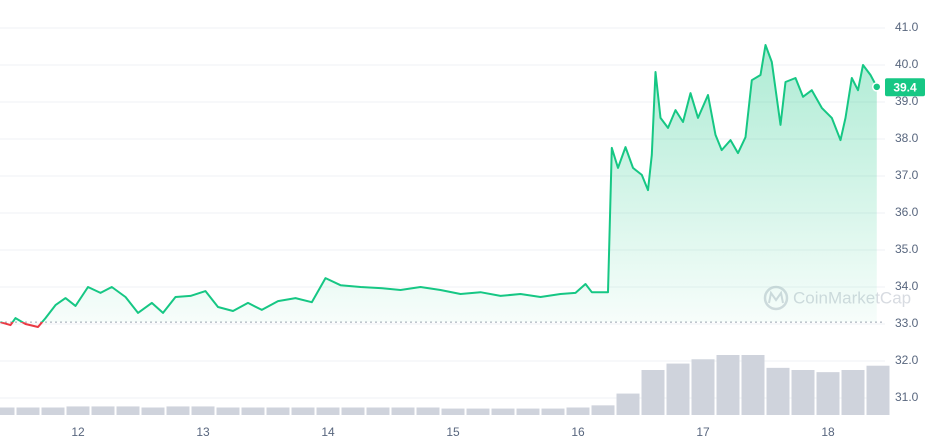 This screenshot has height=445, width=931. Describe the element at coordinates (907, 360) in the screenshot. I see `y-tick-label: 32.0` at that location.